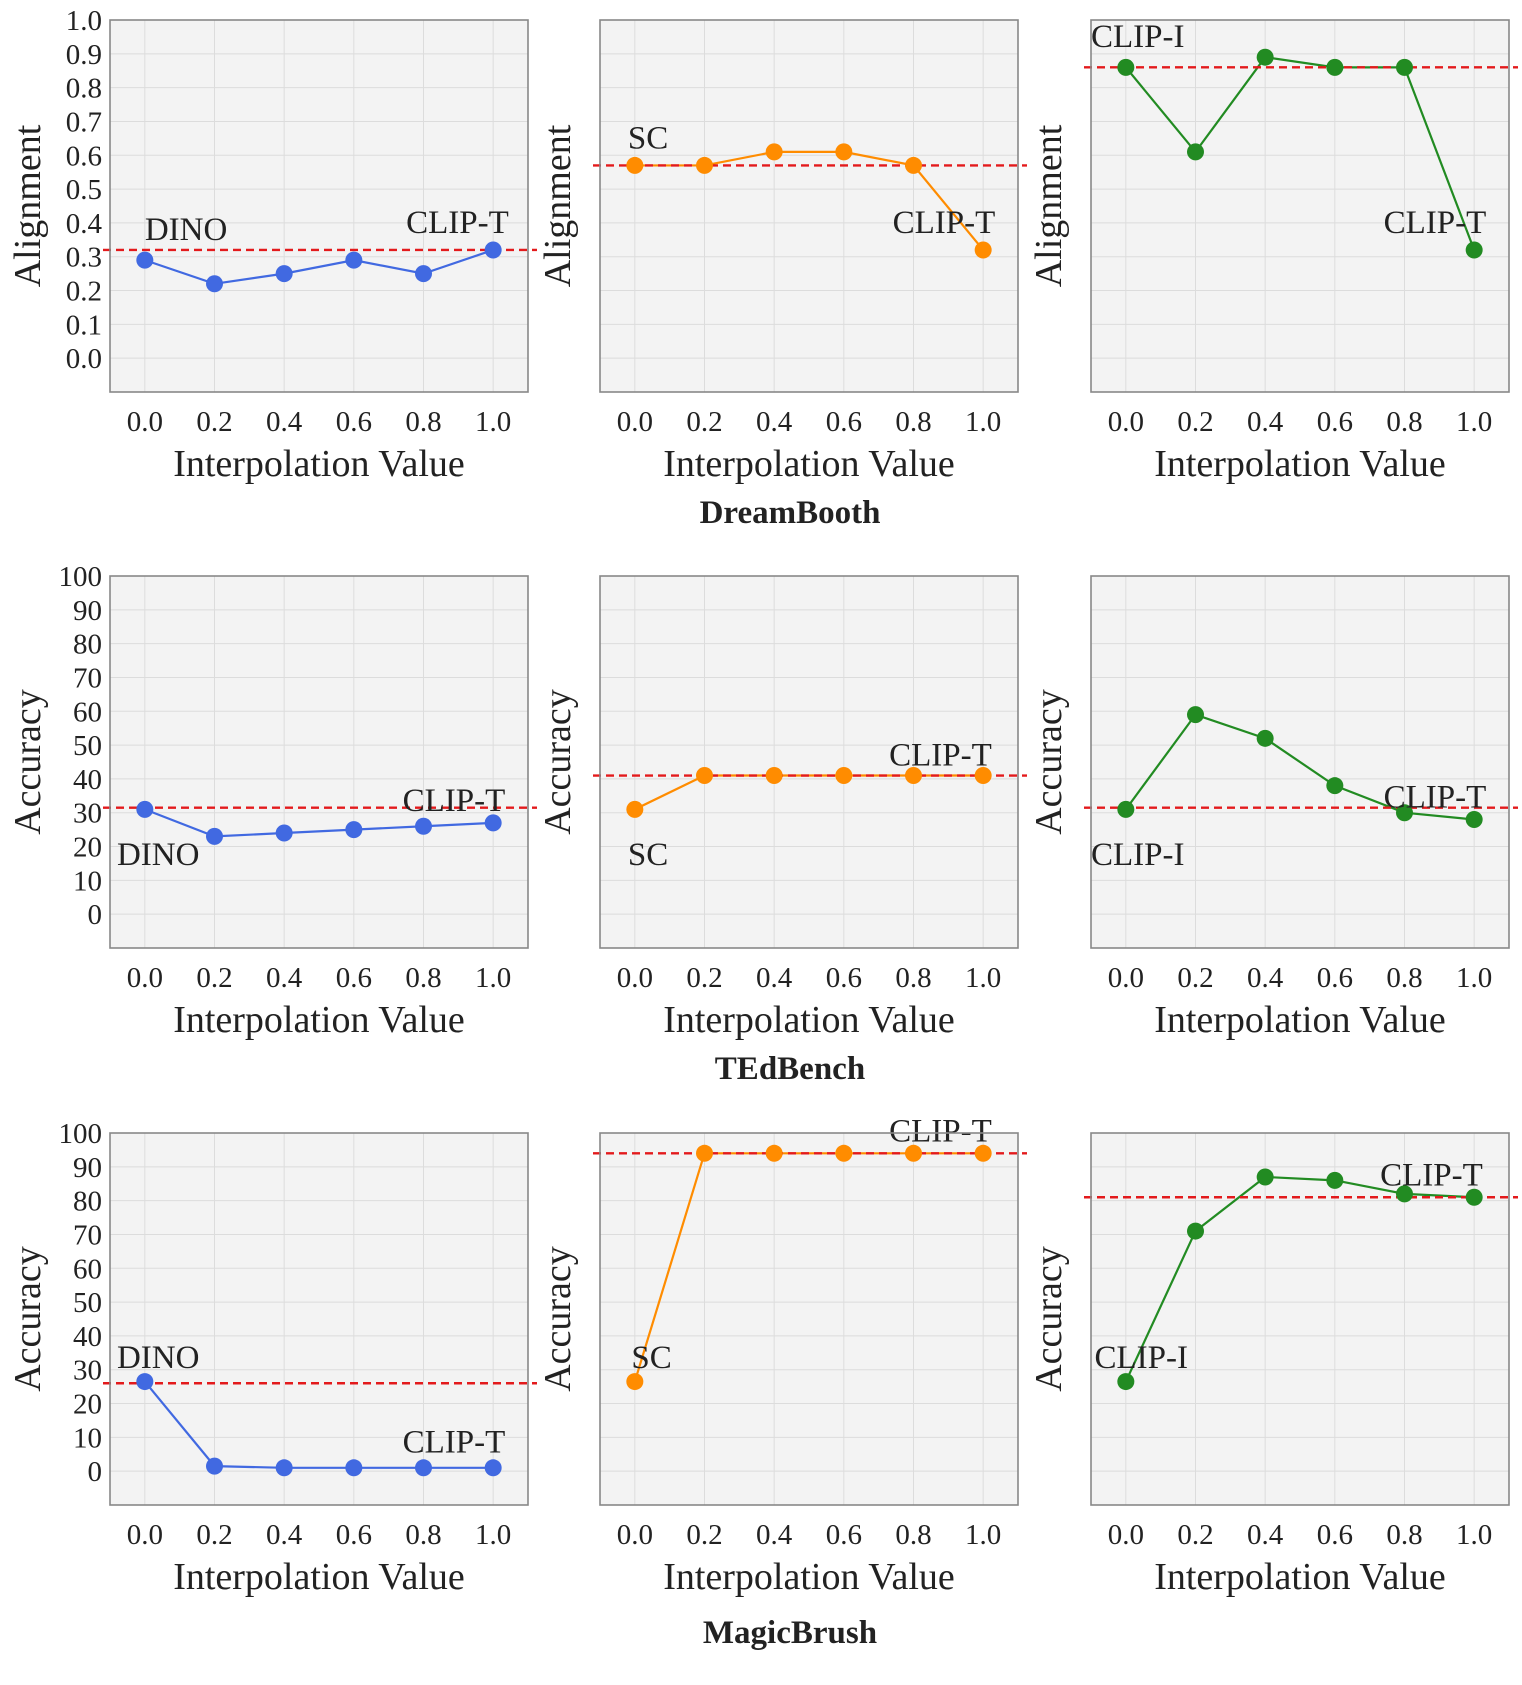  I want to click on plot-frame, so click(809, 762).